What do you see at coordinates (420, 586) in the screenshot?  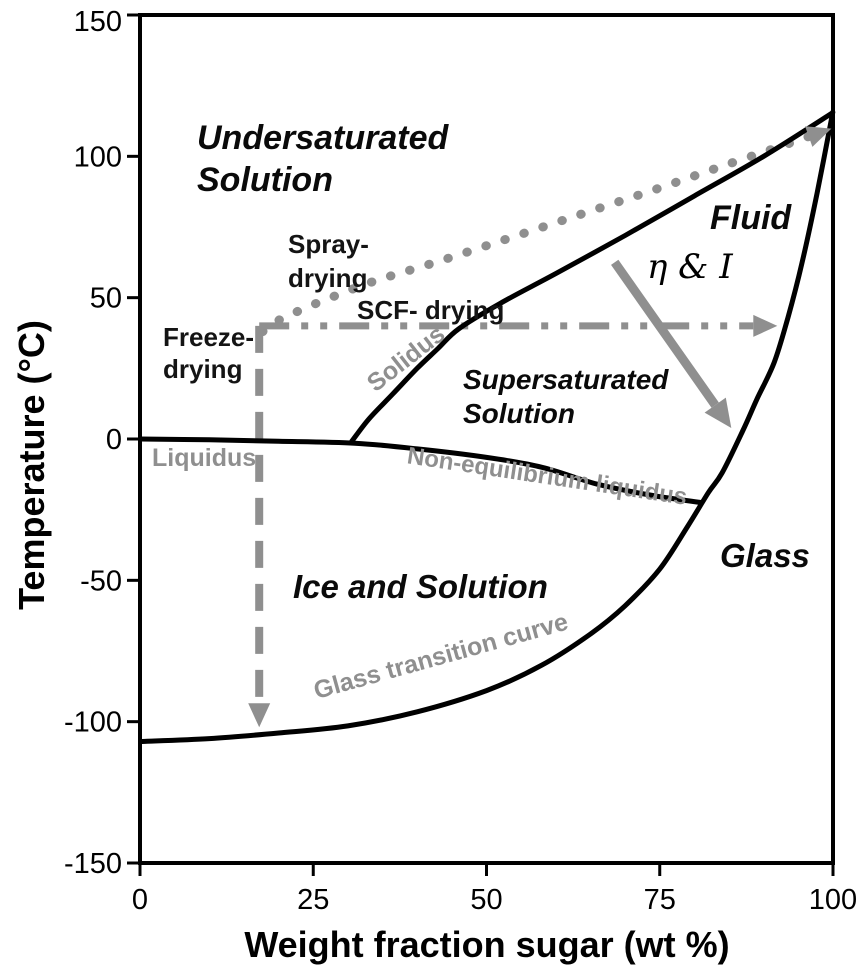 I see `region-ice-and-solution: Ice and Solution` at bounding box center [420, 586].